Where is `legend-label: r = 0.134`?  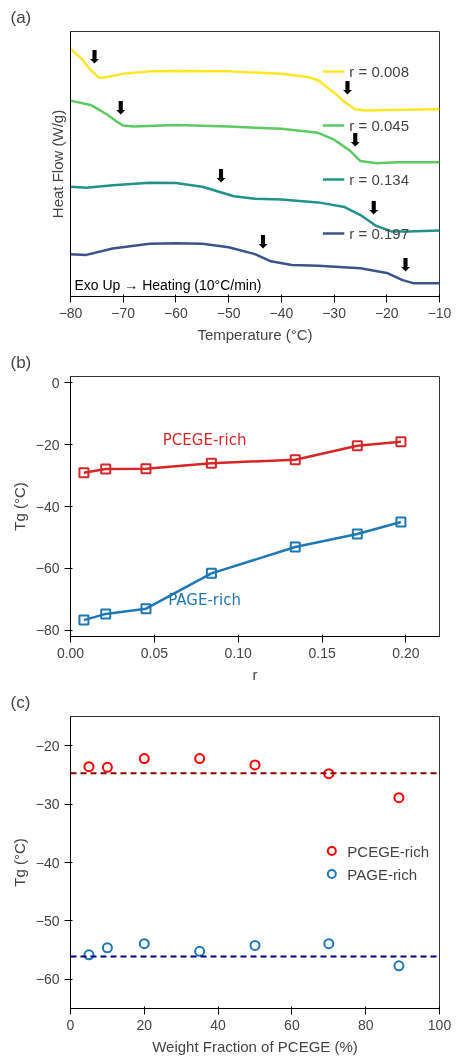 legend-label: r = 0.134 is located at coordinates (379, 179).